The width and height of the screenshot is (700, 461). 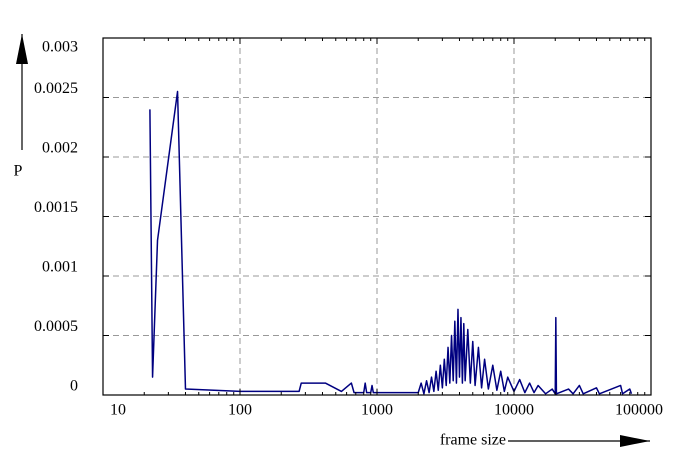 What do you see at coordinates (377, 410) in the screenshot?
I see `x-tick-label: 1000` at bounding box center [377, 410].